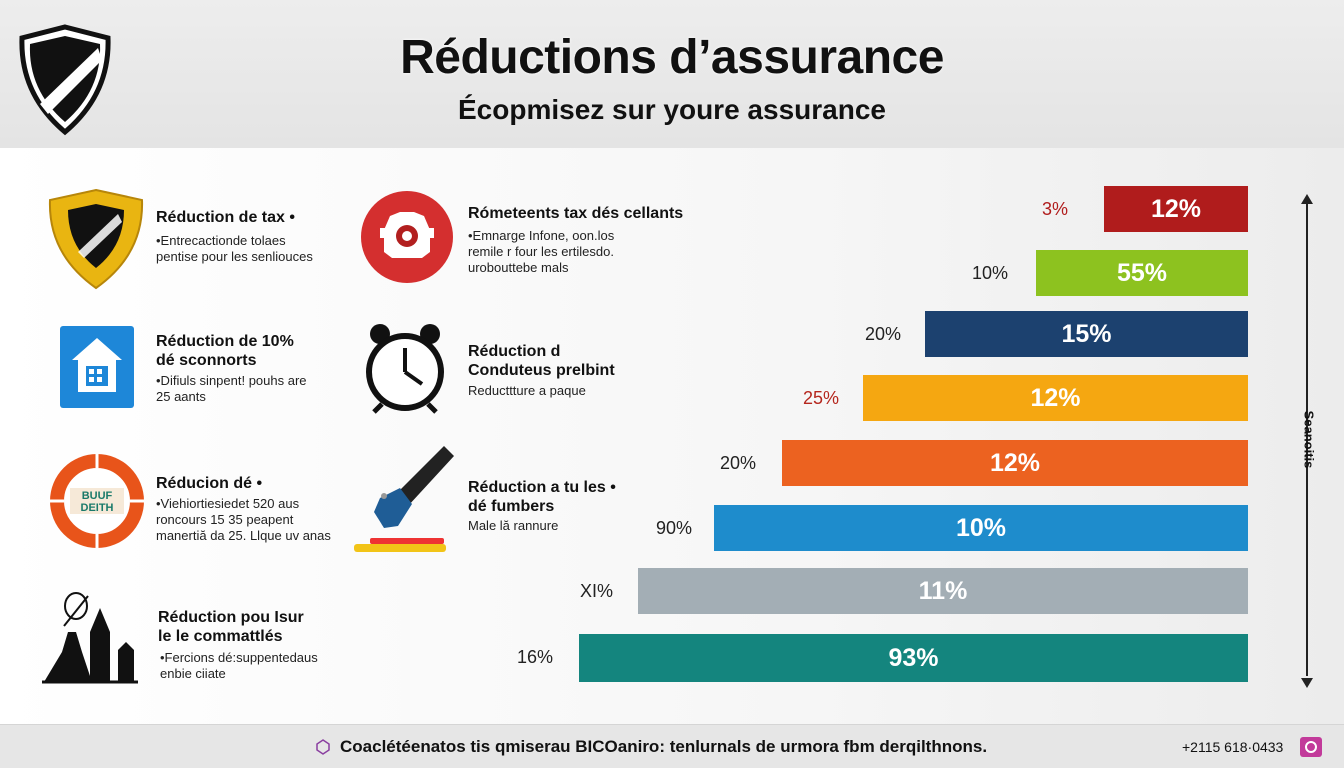 The height and width of the screenshot is (768, 1344). I want to click on axis-line, so click(1307, 440).